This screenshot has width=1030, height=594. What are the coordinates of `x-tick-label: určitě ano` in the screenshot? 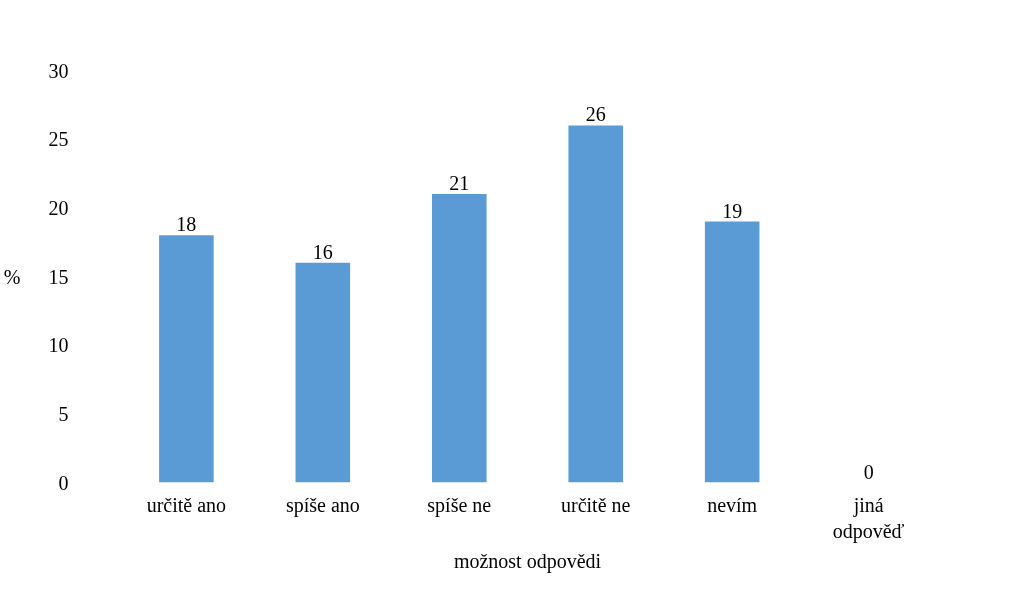 It's located at (186, 504).